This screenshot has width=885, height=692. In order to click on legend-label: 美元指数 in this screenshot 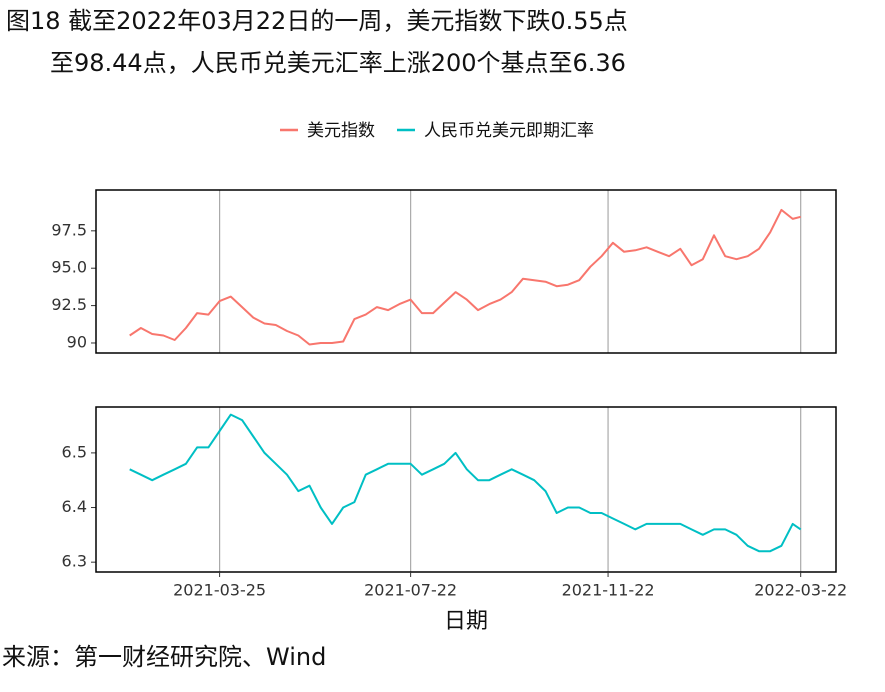, I will do `click(341, 131)`.